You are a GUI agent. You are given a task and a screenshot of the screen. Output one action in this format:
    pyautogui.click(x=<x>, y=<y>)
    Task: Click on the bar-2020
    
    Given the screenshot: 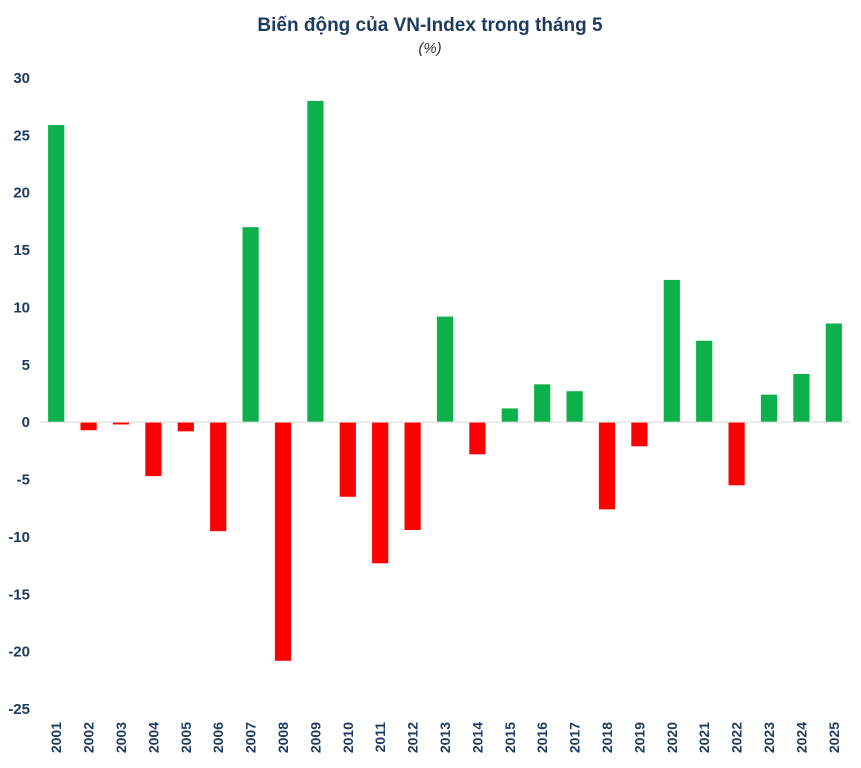 What is the action you would take?
    pyautogui.click(x=671, y=351)
    